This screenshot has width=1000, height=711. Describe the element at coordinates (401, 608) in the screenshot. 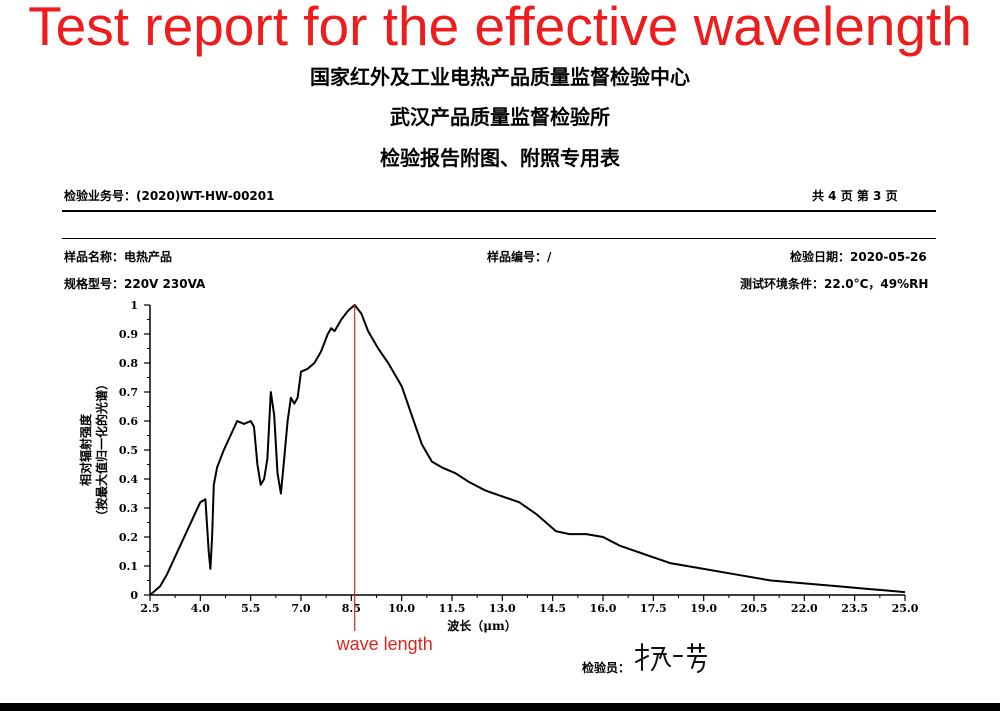

I see `x-tick-label: 10.0` at that location.